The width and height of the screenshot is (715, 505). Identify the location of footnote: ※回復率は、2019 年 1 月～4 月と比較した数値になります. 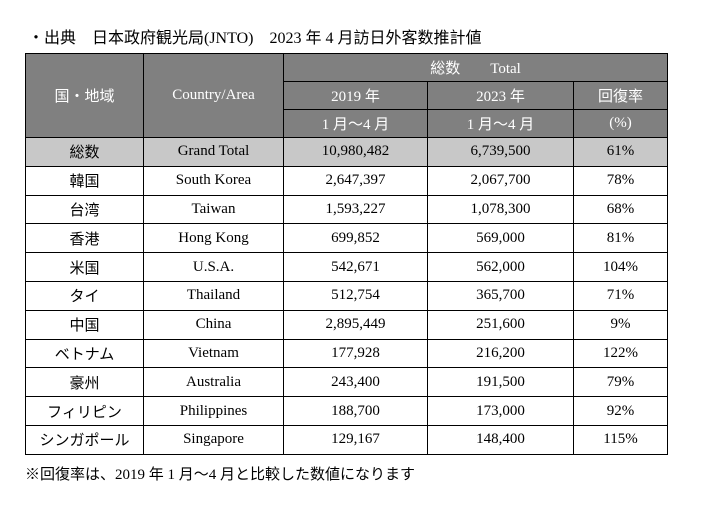
(220, 475).